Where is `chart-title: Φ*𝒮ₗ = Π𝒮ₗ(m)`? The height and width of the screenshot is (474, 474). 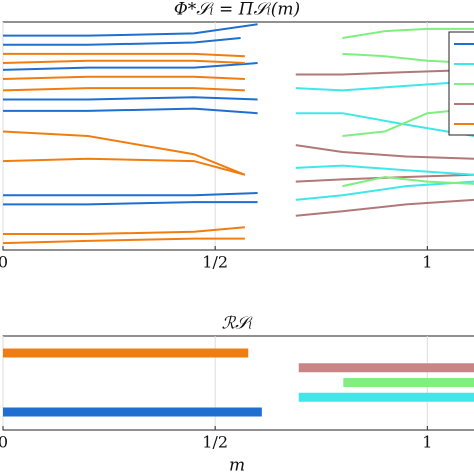
chart-title: Φ*𝒮ₗ = Π𝒮ₗ(m) is located at coordinates (237, 10).